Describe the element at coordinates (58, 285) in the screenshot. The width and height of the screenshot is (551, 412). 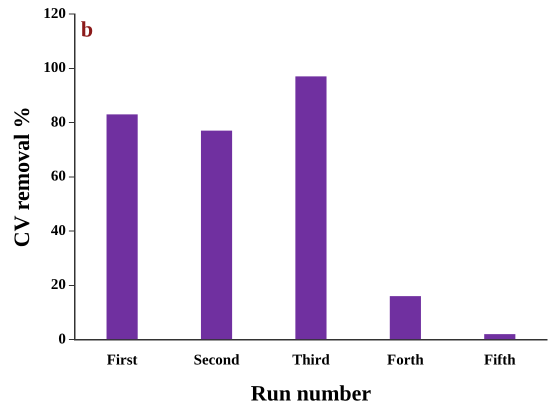
I see `y-tick-label: 20` at that location.